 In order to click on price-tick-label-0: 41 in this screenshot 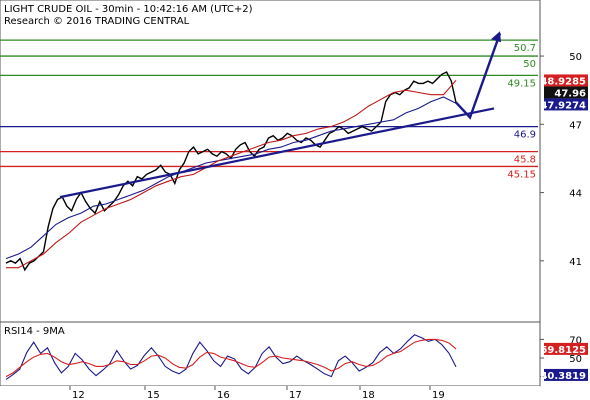, I will do `click(575, 262)`.